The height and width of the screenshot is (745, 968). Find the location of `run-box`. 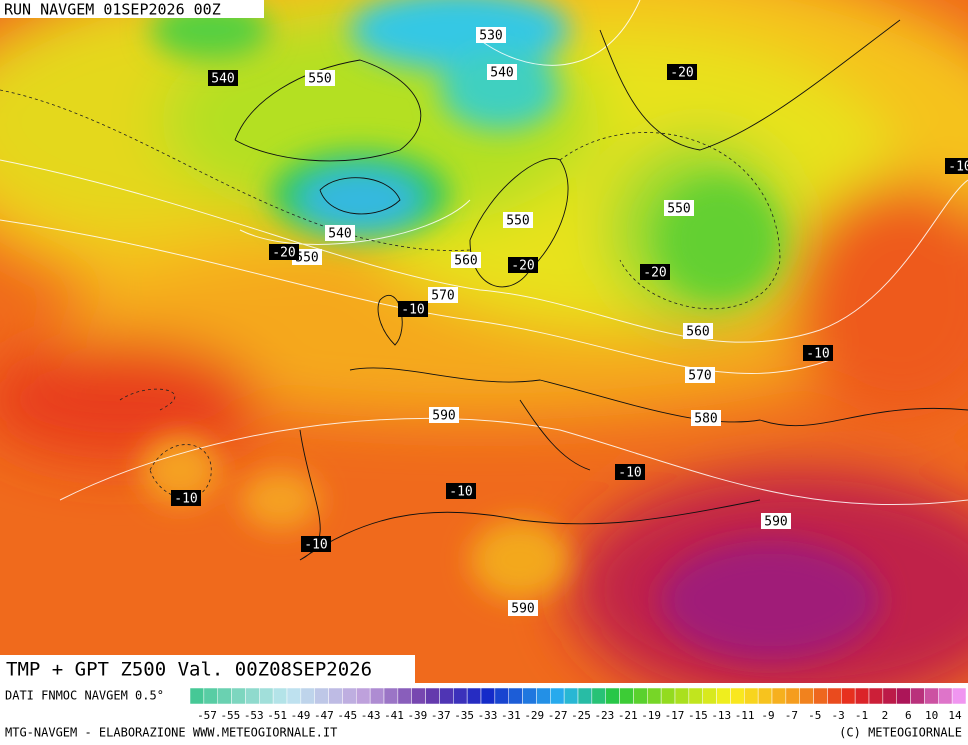

run-box is located at coordinates (132, 9).